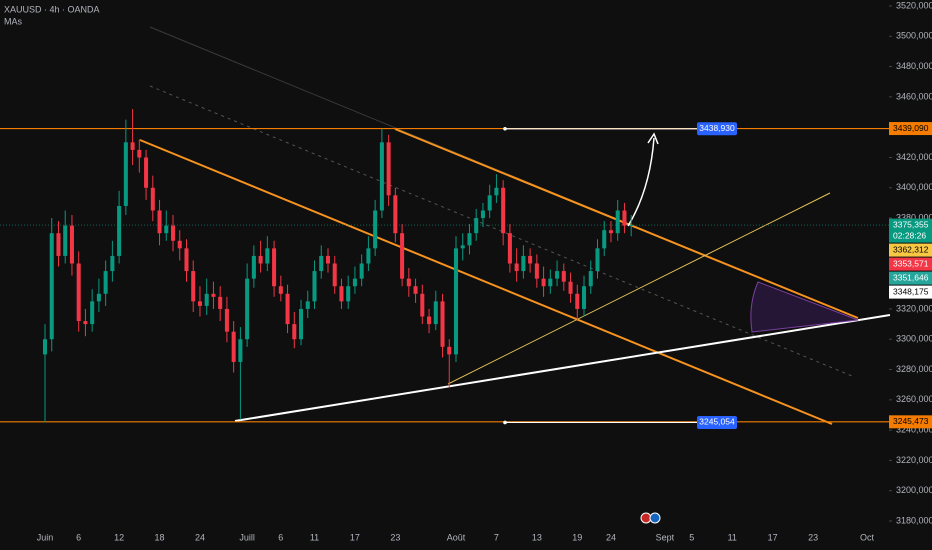 The width and height of the screenshot is (932, 550). I want to click on y-tick-label: 3260,000, so click(914, 399).